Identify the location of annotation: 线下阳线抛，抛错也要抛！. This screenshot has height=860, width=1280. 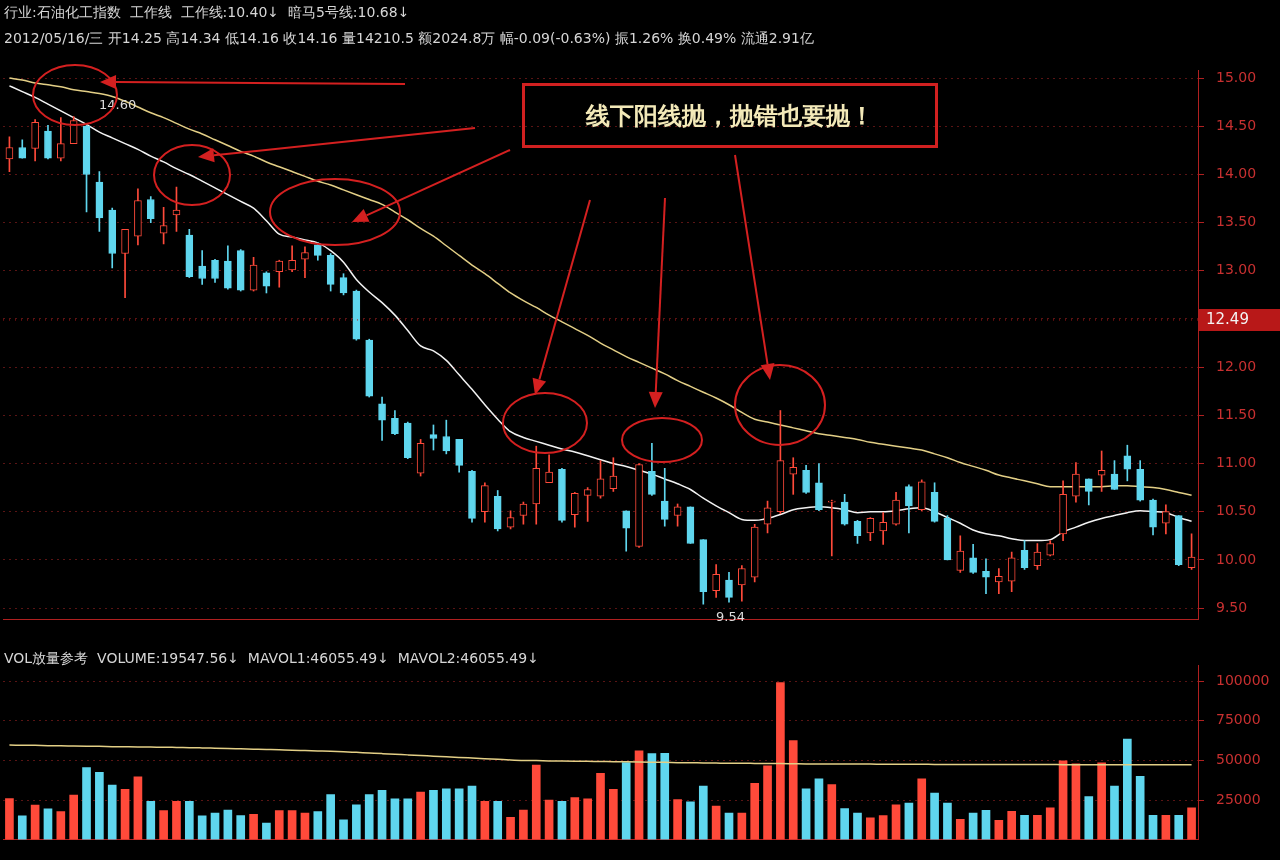
(730, 115).